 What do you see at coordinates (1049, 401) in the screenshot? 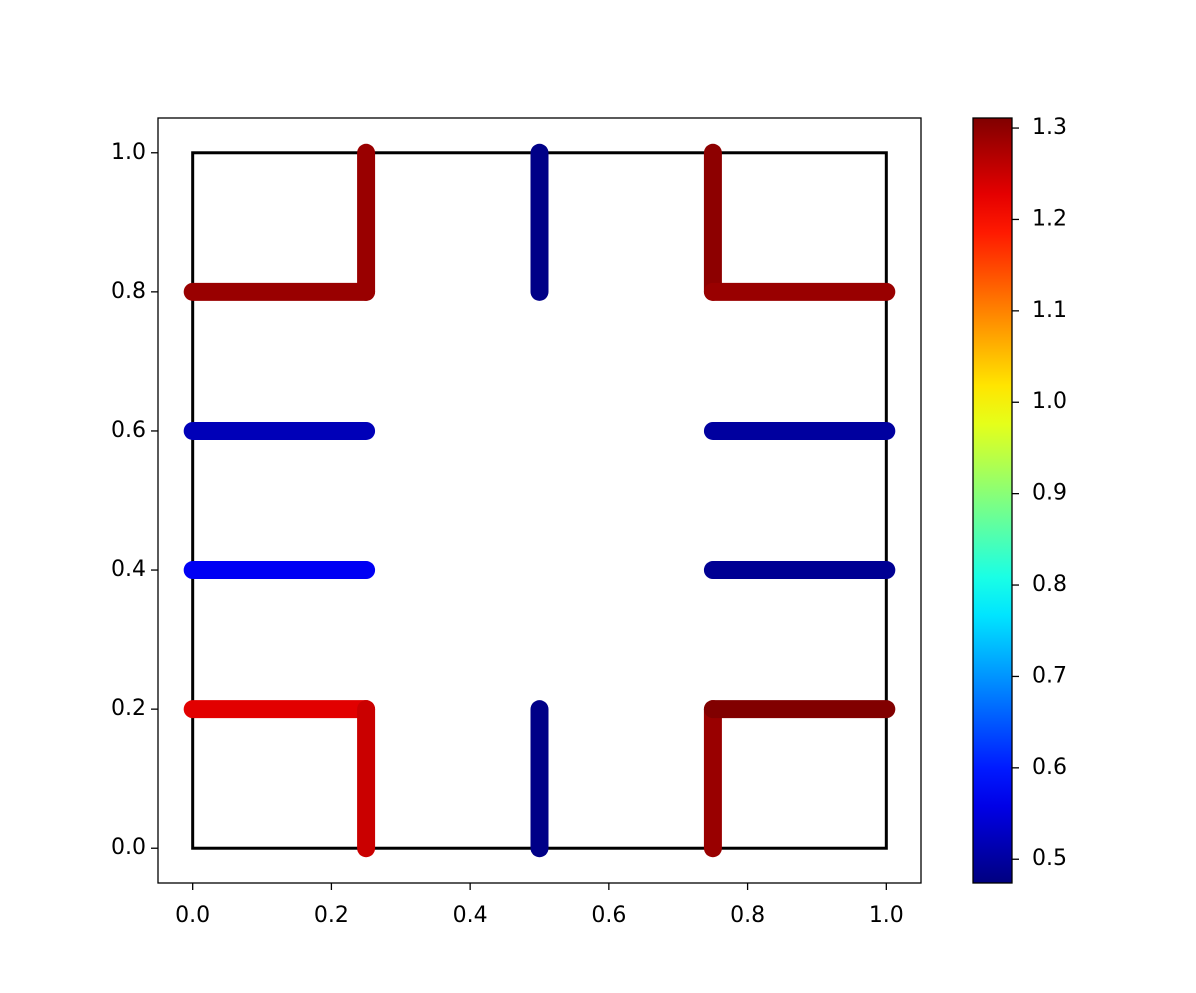
I see `colorbar-tick-label: 1.0` at bounding box center [1049, 401].